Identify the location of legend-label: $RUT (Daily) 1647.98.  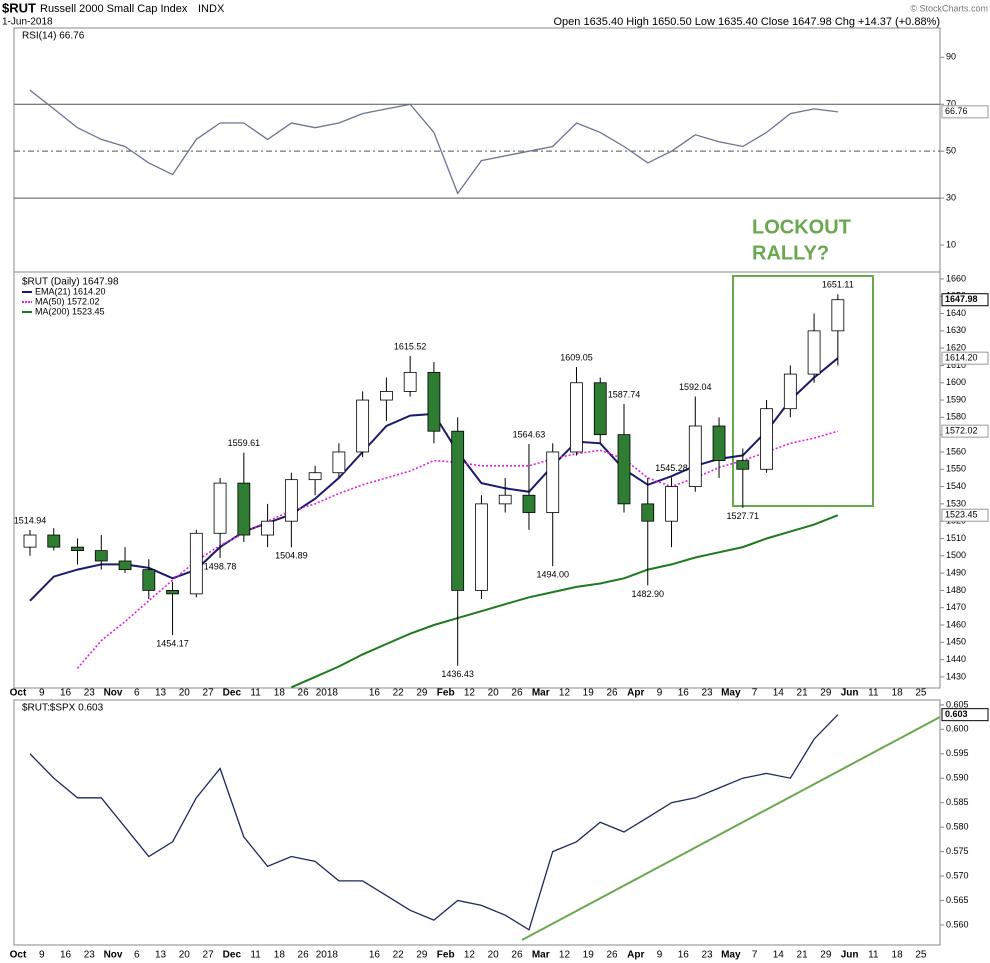
(70, 282).